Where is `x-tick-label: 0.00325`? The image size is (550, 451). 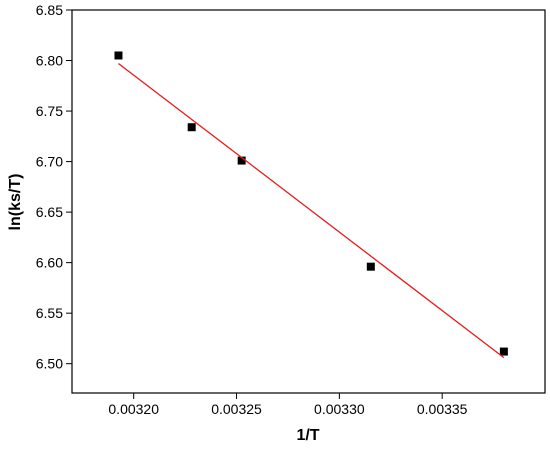
x-tick-label: 0.00325 is located at coordinates (236, 409).